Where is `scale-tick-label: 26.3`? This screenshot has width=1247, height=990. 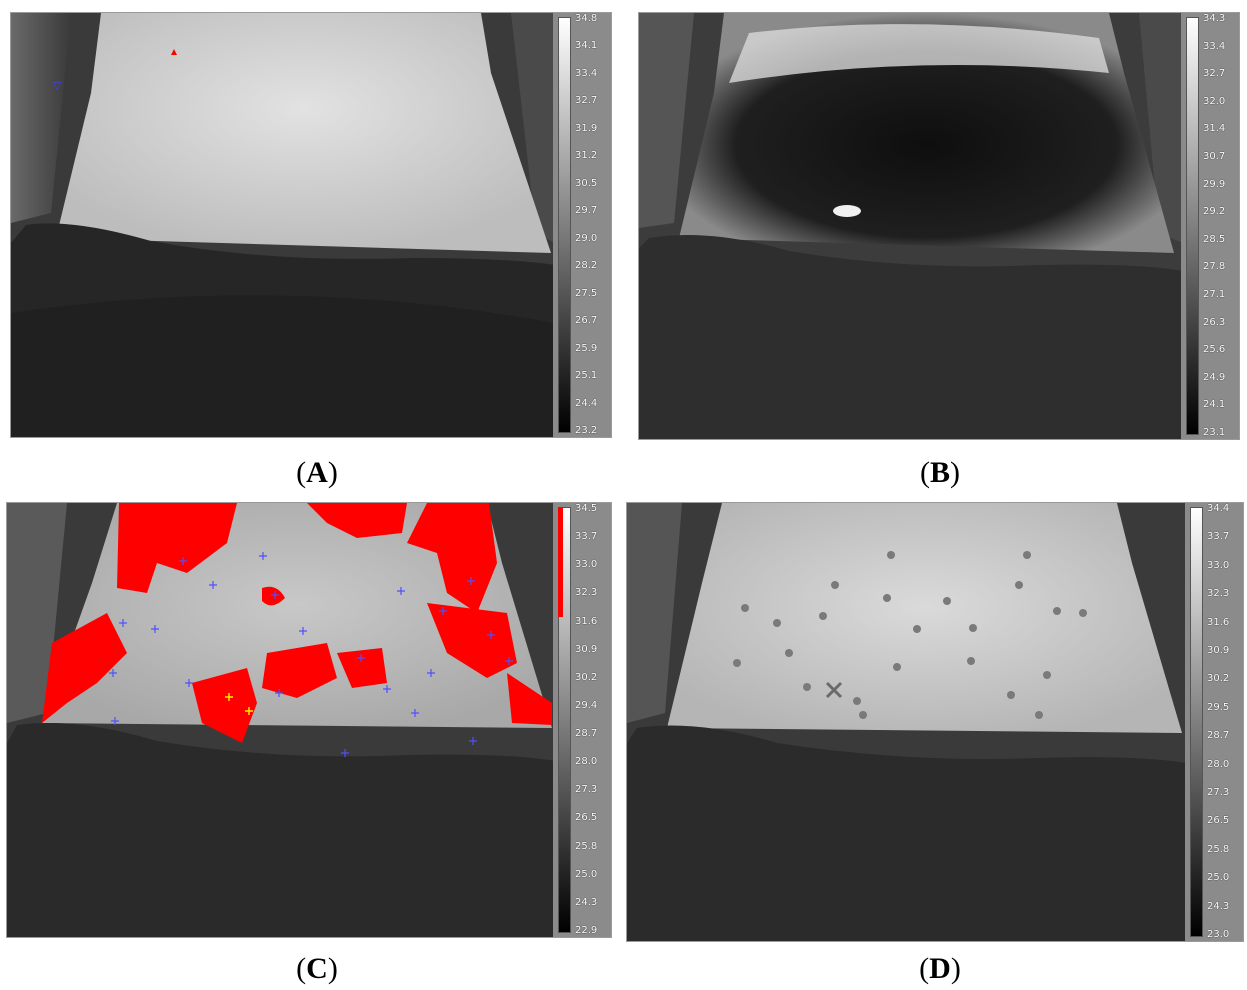
scale-tick-label: 26.3 is located at coordinates (1214, 322).